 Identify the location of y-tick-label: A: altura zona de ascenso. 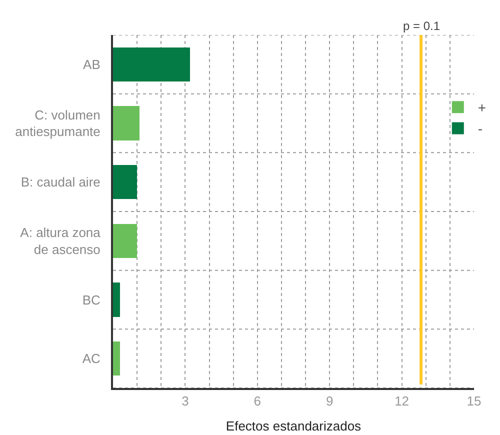
(61, 241).